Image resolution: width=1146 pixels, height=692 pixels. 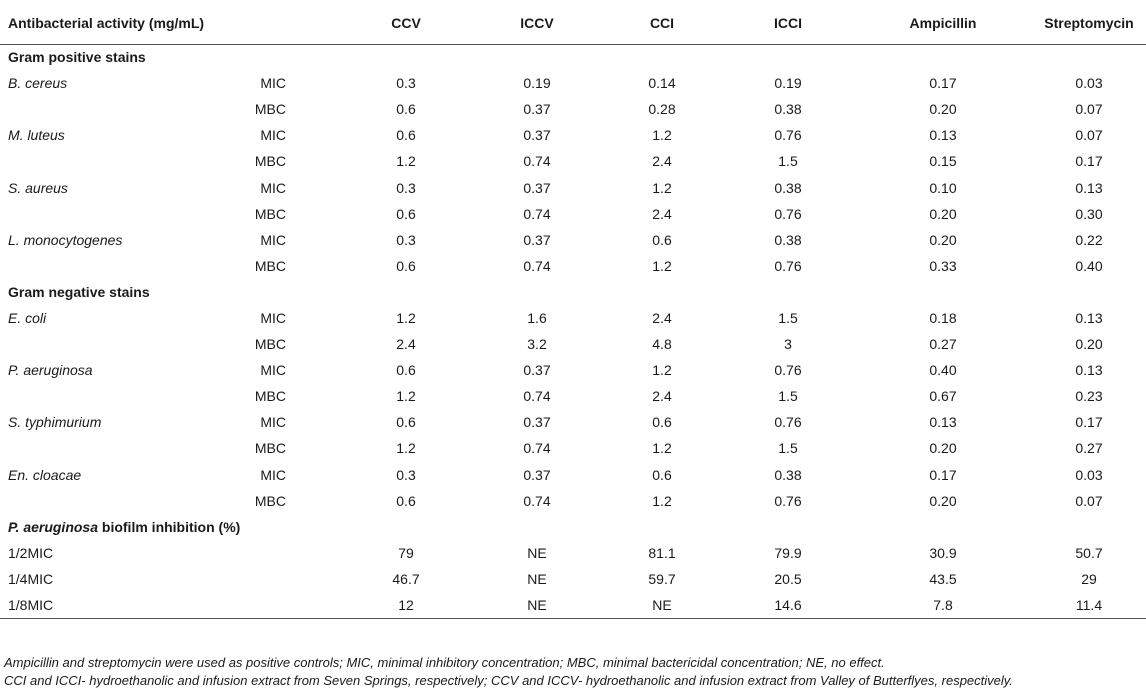 What do you see at coordinates (31, 552) in the screenshot?
I see `concentration-label: 1/2MIC` at bounding box center [31, 552].